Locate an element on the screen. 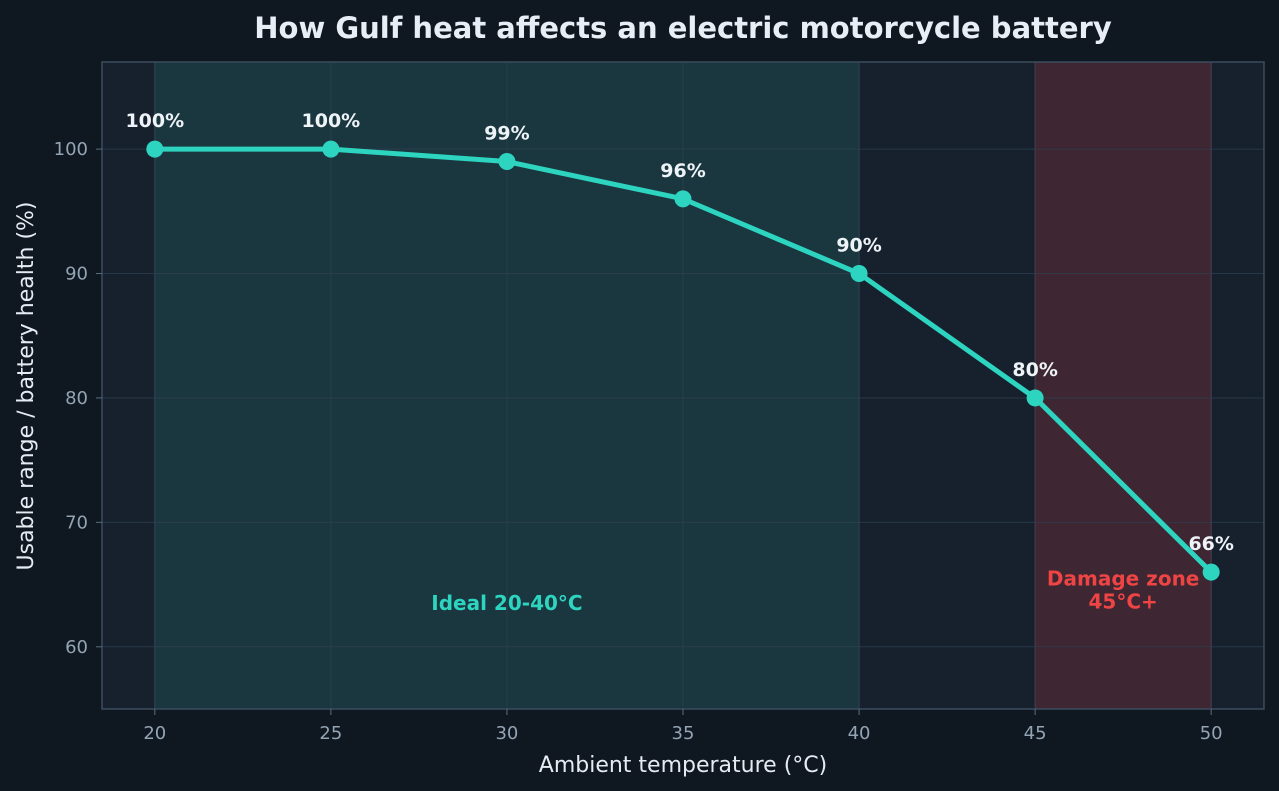  x-tick-label: 50 is located at coordinates (1211, 733).